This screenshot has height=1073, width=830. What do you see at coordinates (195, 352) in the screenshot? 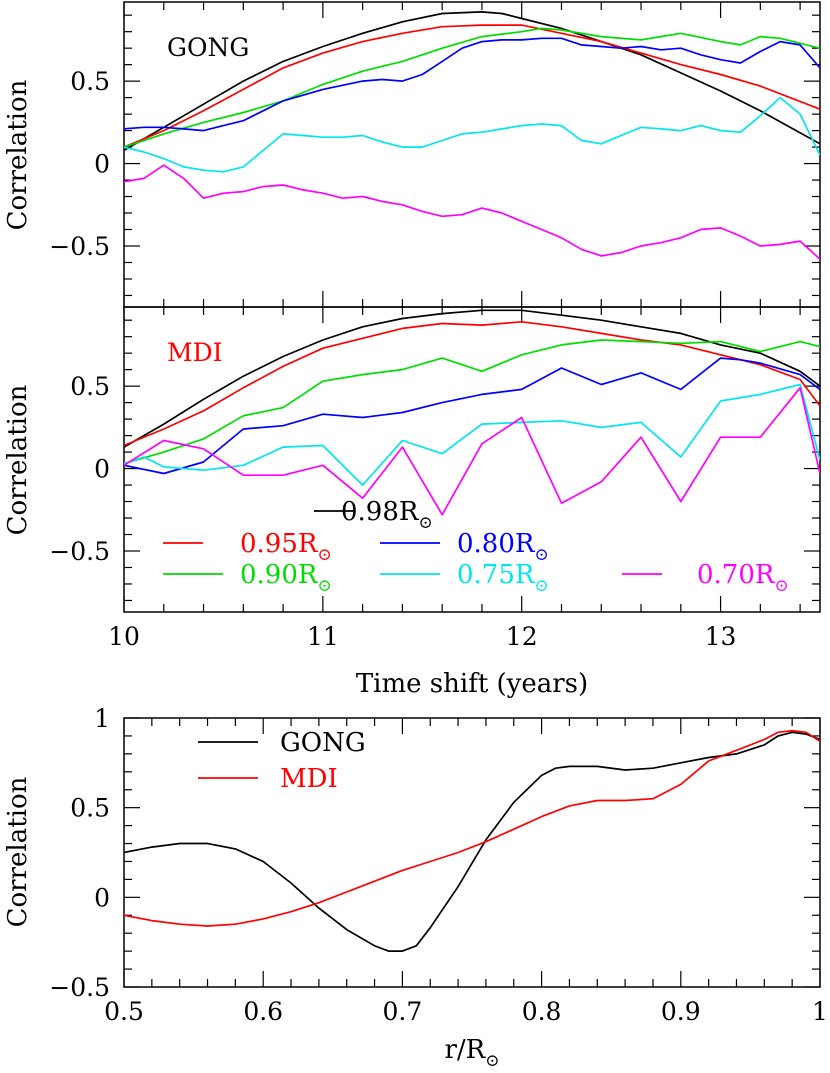
I see `panel-label-mdi: MDI` at bounding box center [195, 352].